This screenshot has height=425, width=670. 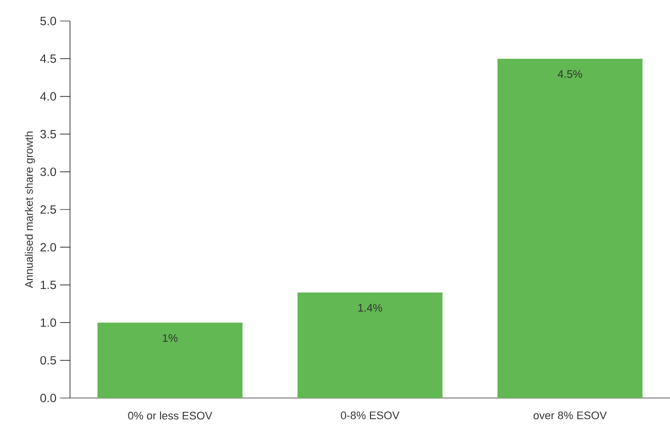 I want to click on x-tick-label: 0% or less ESOV, so click(x=170, y=415).